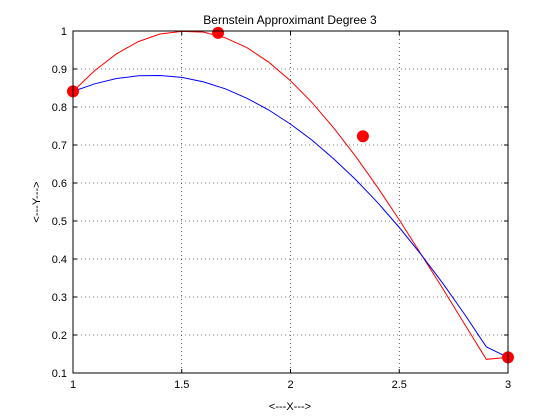  What do you see at coordinates (59, 108) in the screenshot?
I see `y-tick-label: 0.8` at bounding box center [59, 108].